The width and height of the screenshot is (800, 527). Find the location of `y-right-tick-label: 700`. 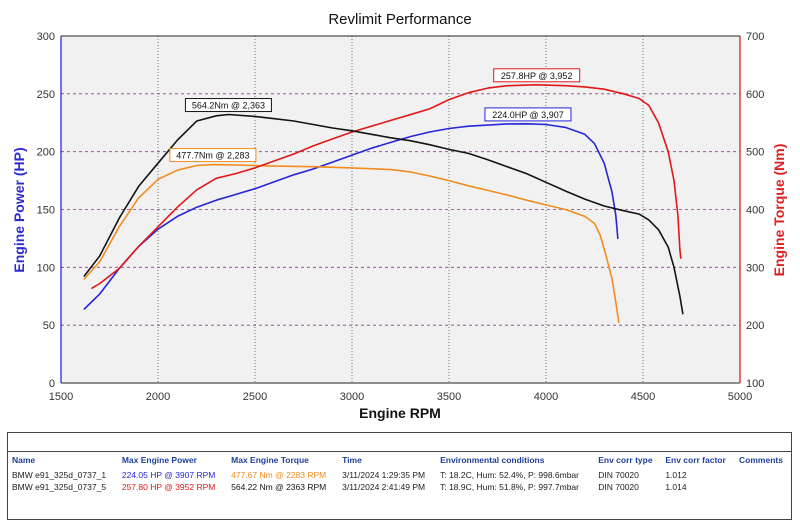

y-right-tick-label: 700 is located at coordinates (755, 37).